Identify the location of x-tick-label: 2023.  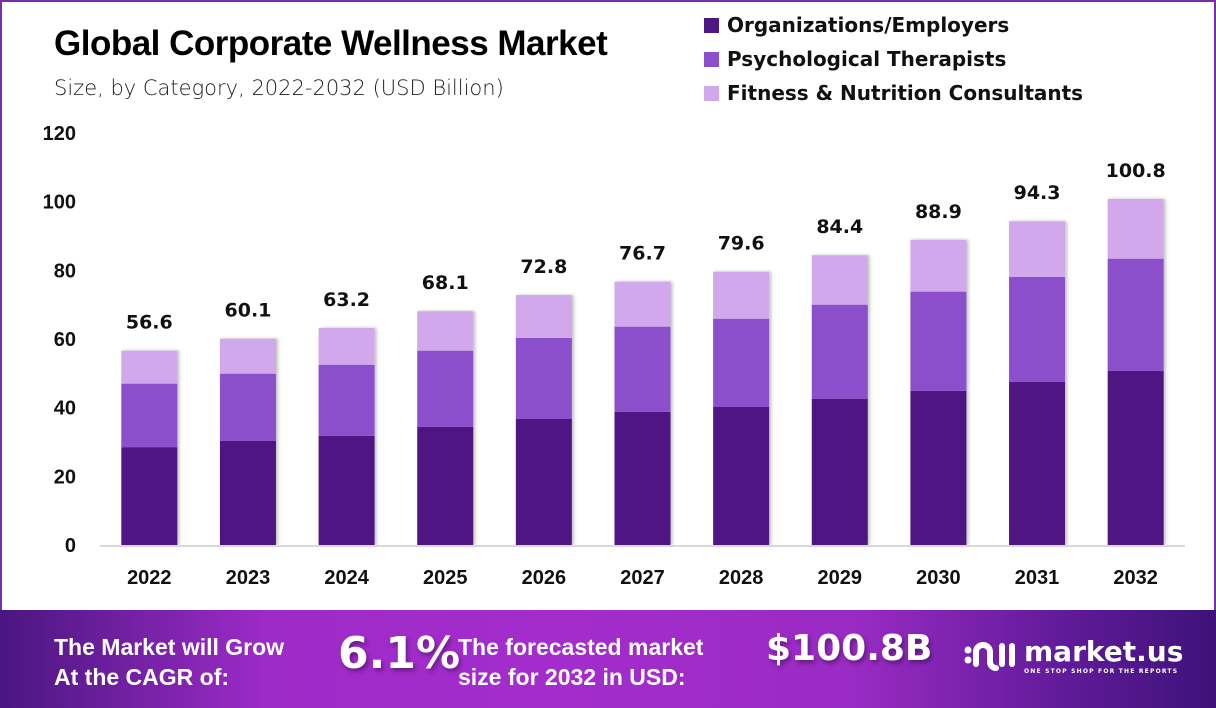
(248, 578).